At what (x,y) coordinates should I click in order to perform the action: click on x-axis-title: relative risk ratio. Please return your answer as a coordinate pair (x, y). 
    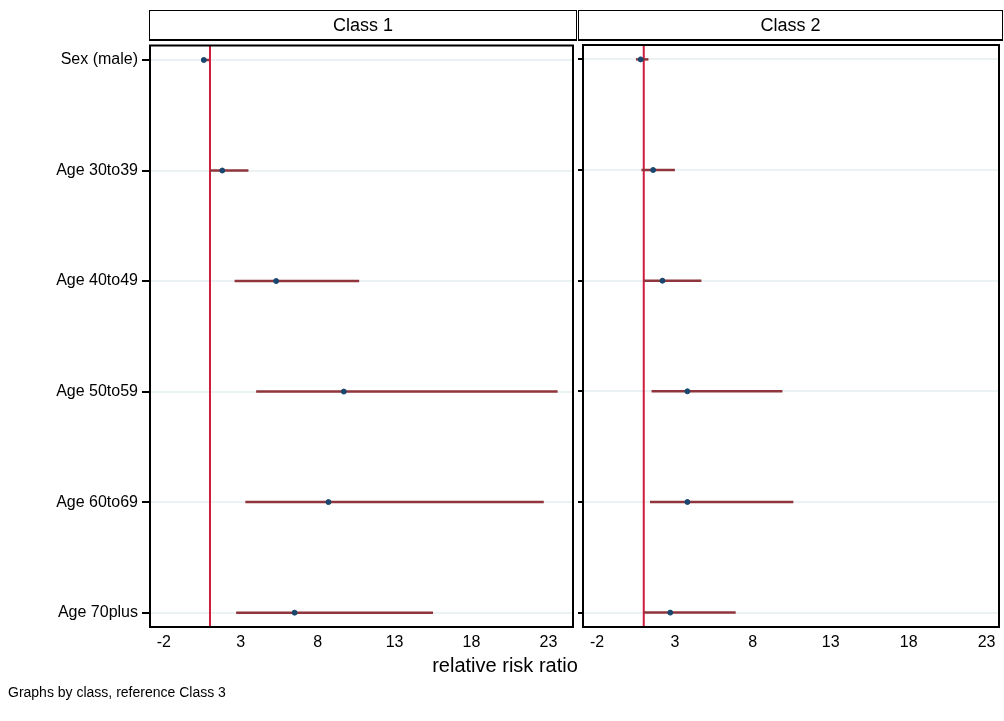
    Looking at the image, I should click on (505, 665).